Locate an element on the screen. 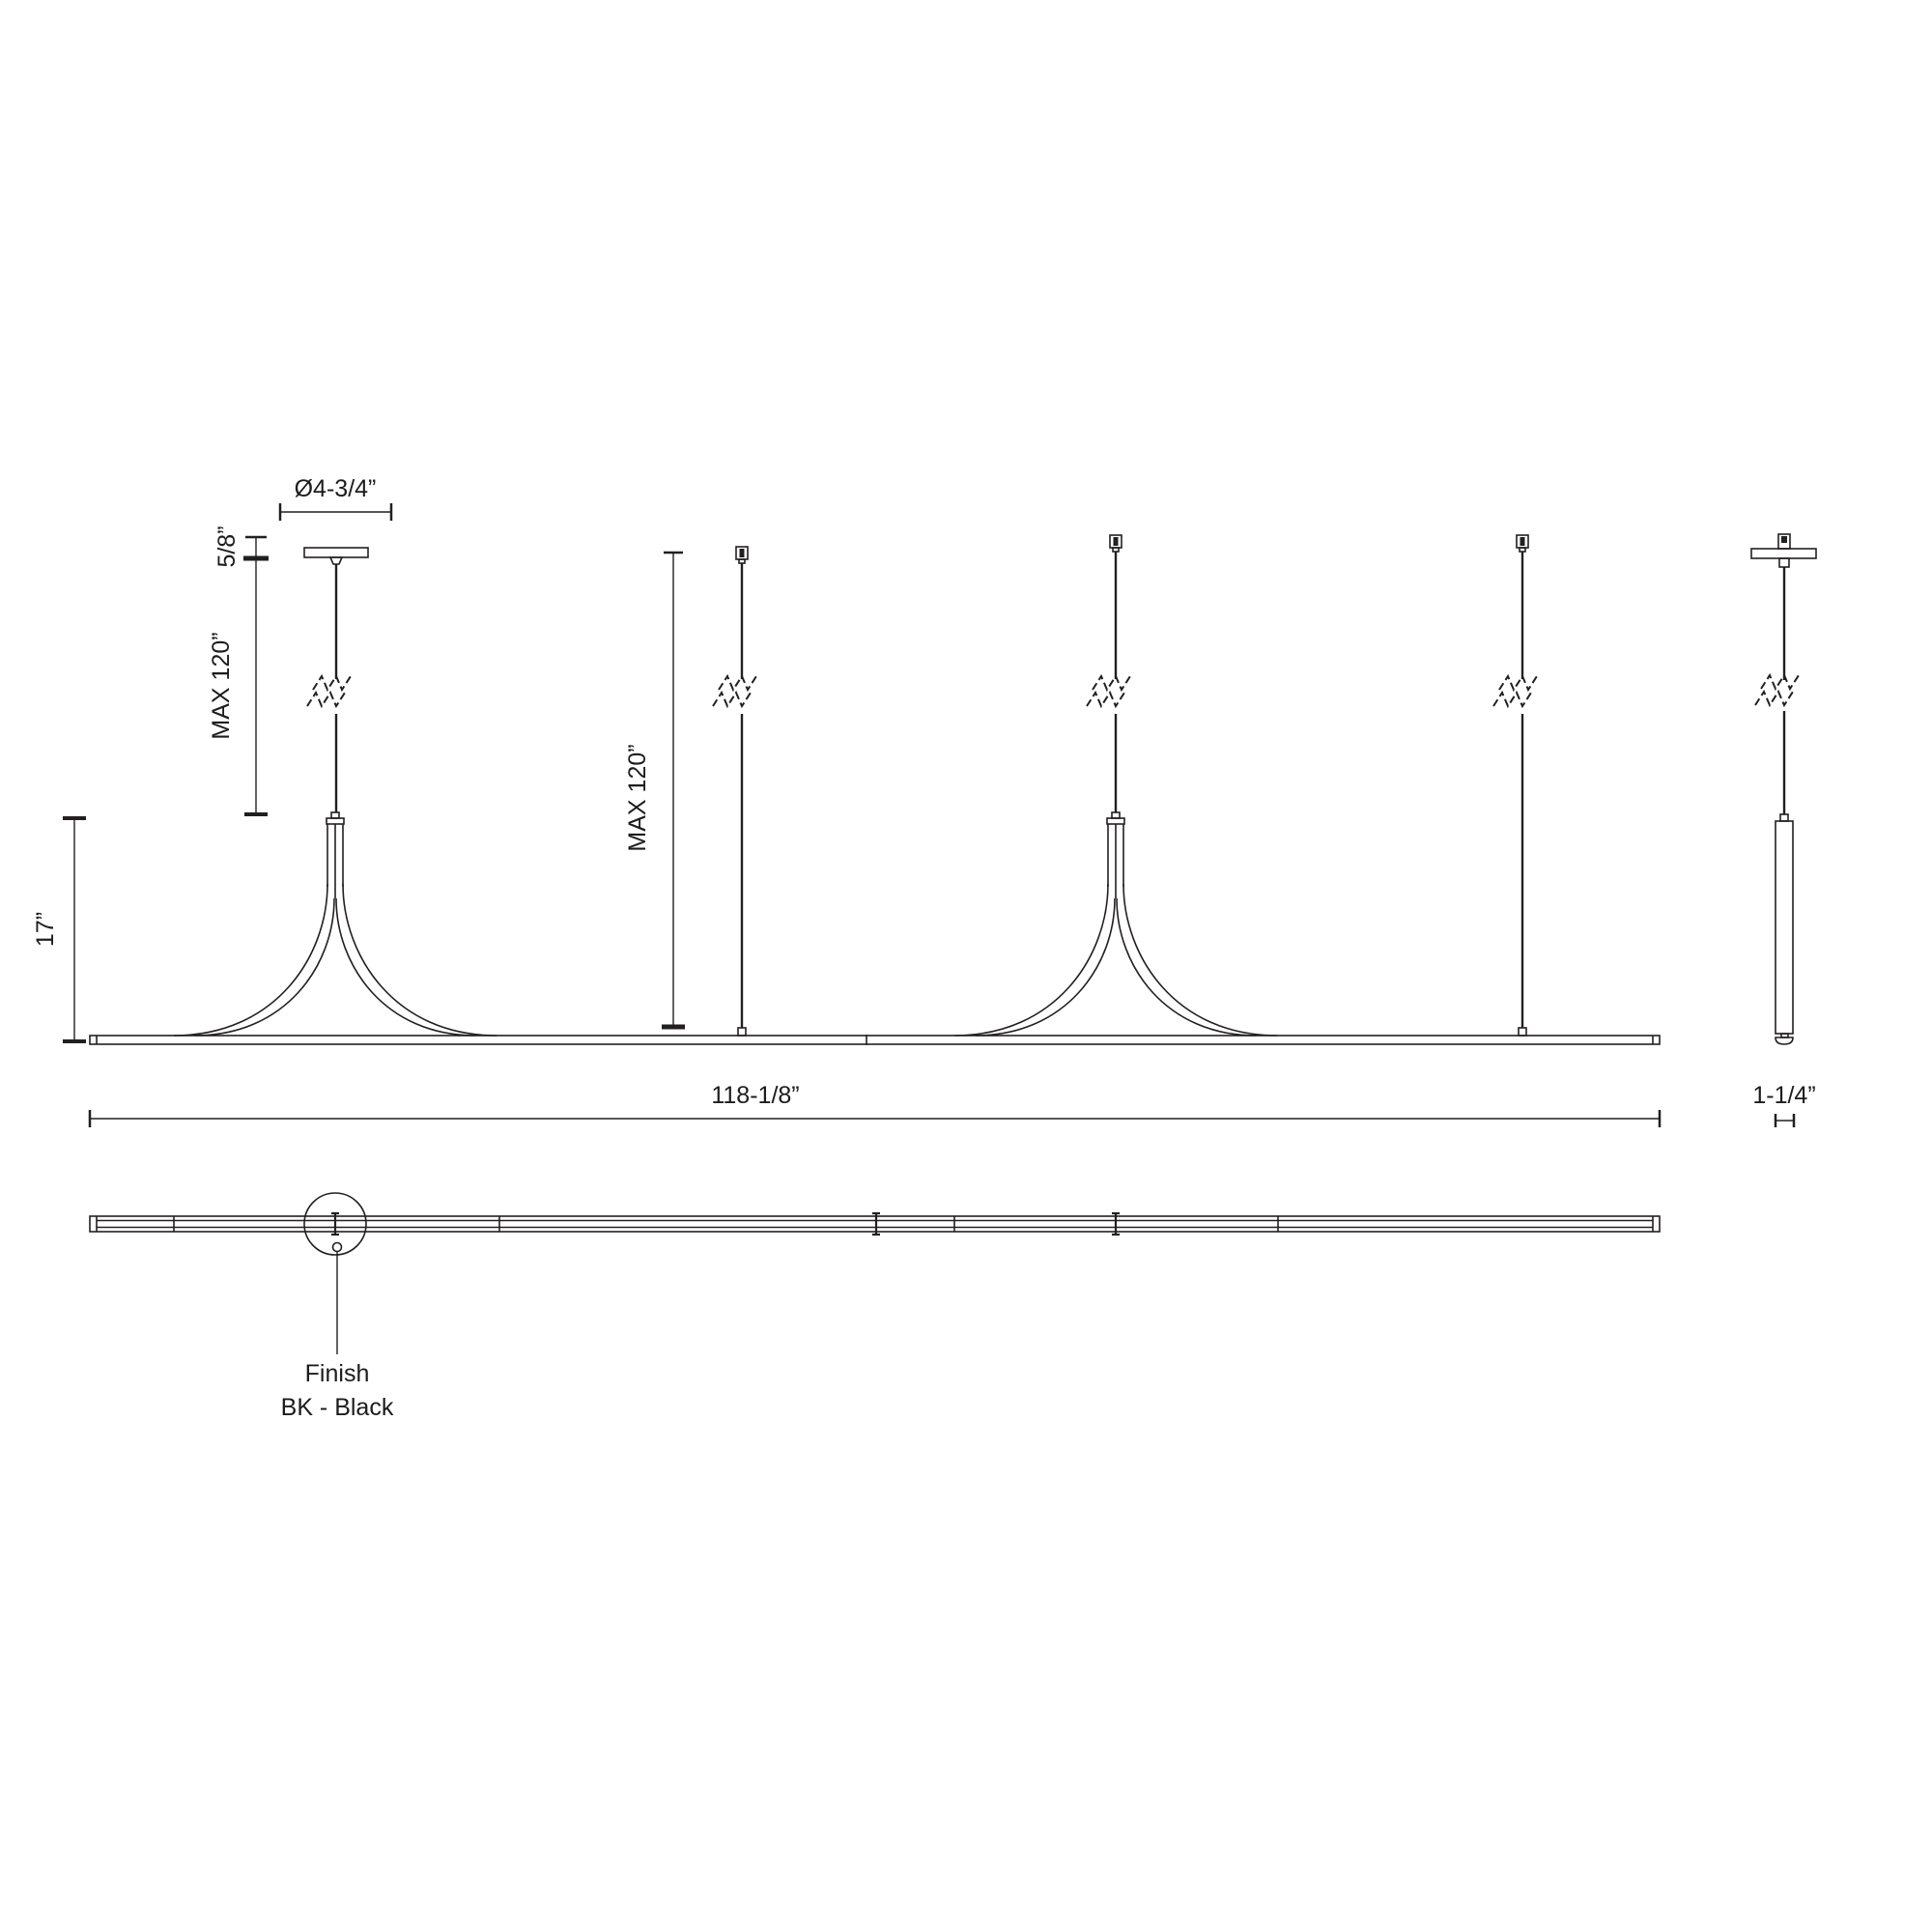 The height and width of the screenshot is (1932, 1932). max-drop-center-label: MAX 120” is located at coordinates (637, 797).